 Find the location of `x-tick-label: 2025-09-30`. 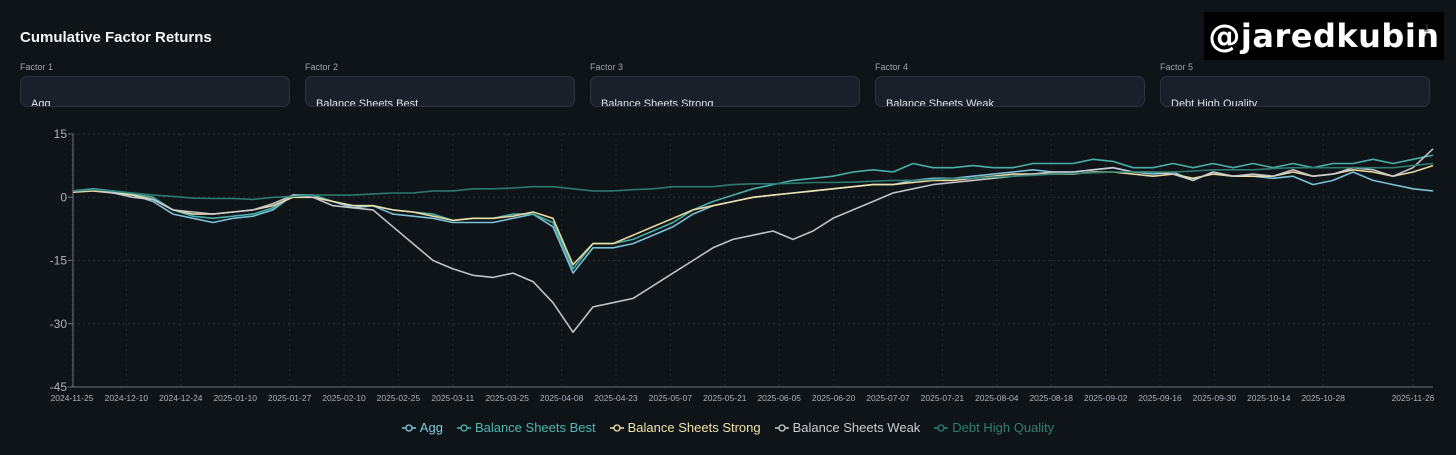

x-tick-label: 2025-09-30 is located at coordinates (1215, 398).